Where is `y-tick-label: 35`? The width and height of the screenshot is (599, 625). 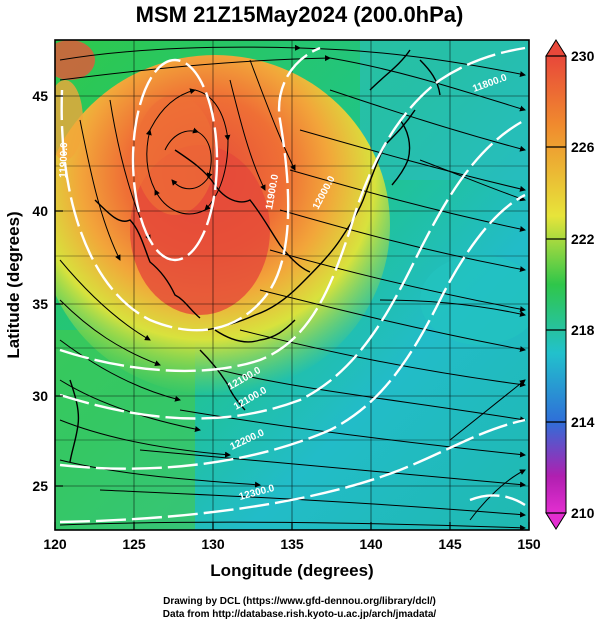 y-tick-label: 35 is located at coordinates (40, 304).